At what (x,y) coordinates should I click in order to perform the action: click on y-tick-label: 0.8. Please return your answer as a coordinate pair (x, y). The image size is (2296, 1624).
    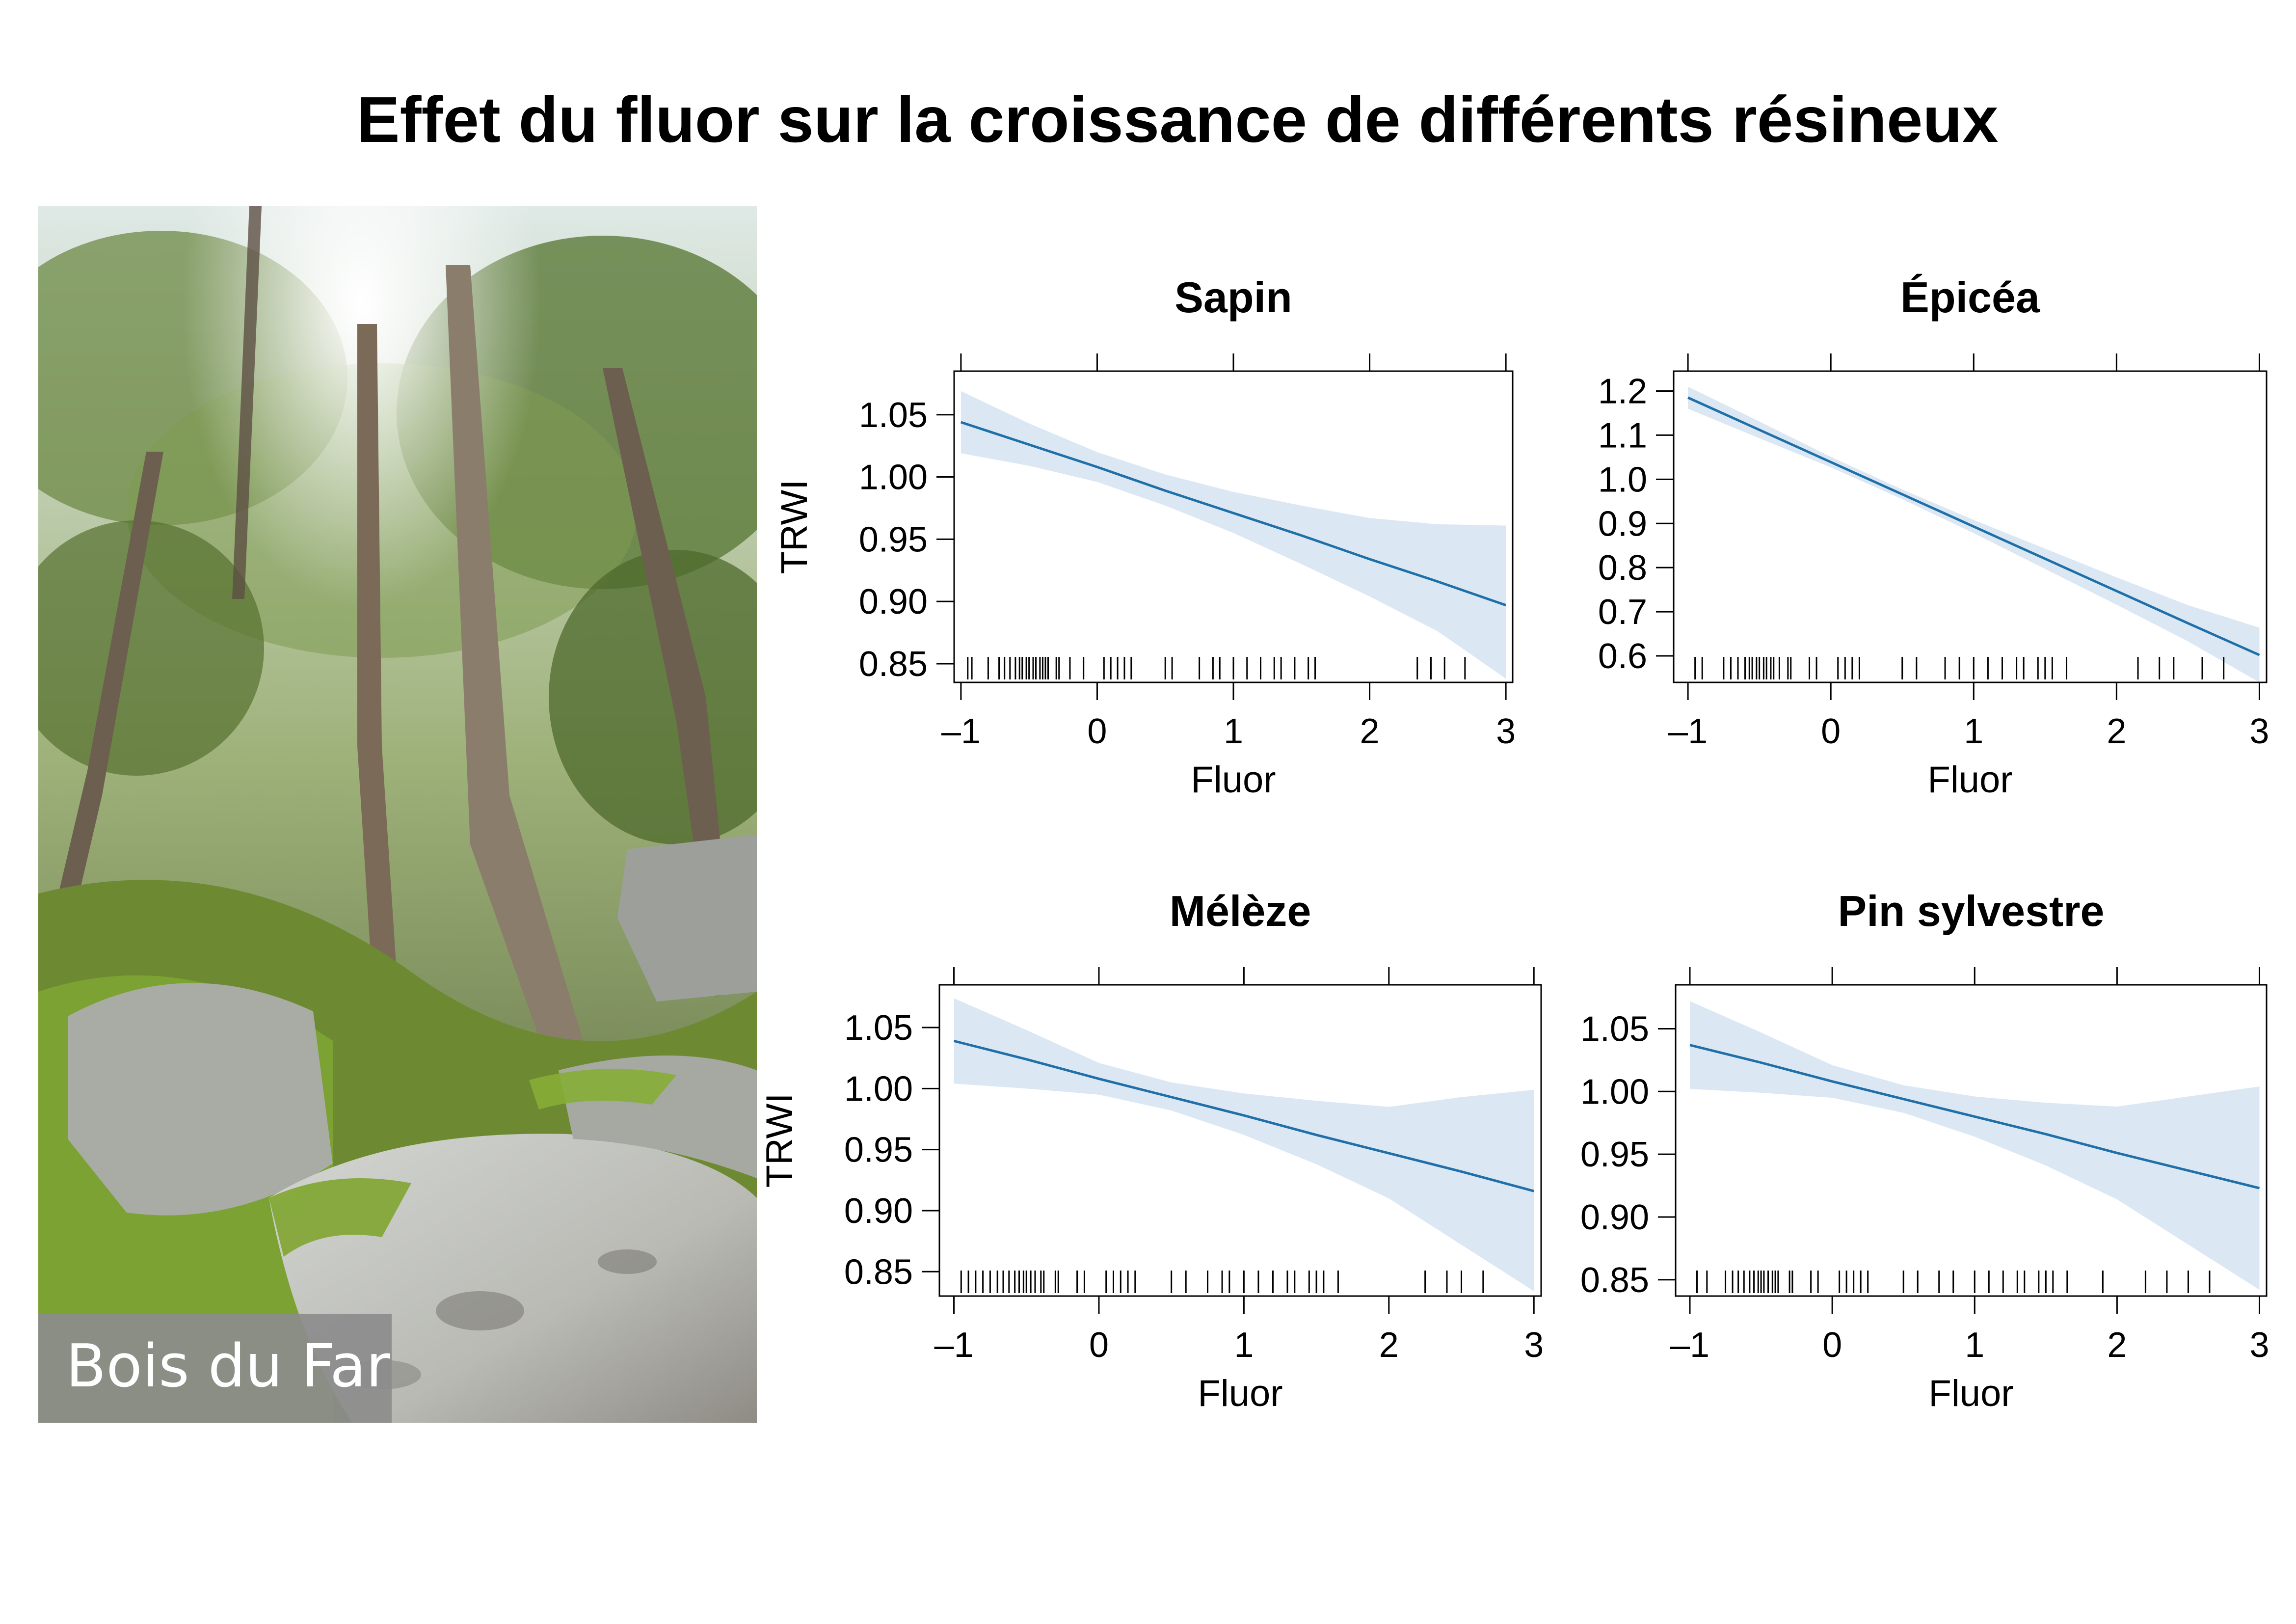
    Looking at the image, I should click on (1622, 568).